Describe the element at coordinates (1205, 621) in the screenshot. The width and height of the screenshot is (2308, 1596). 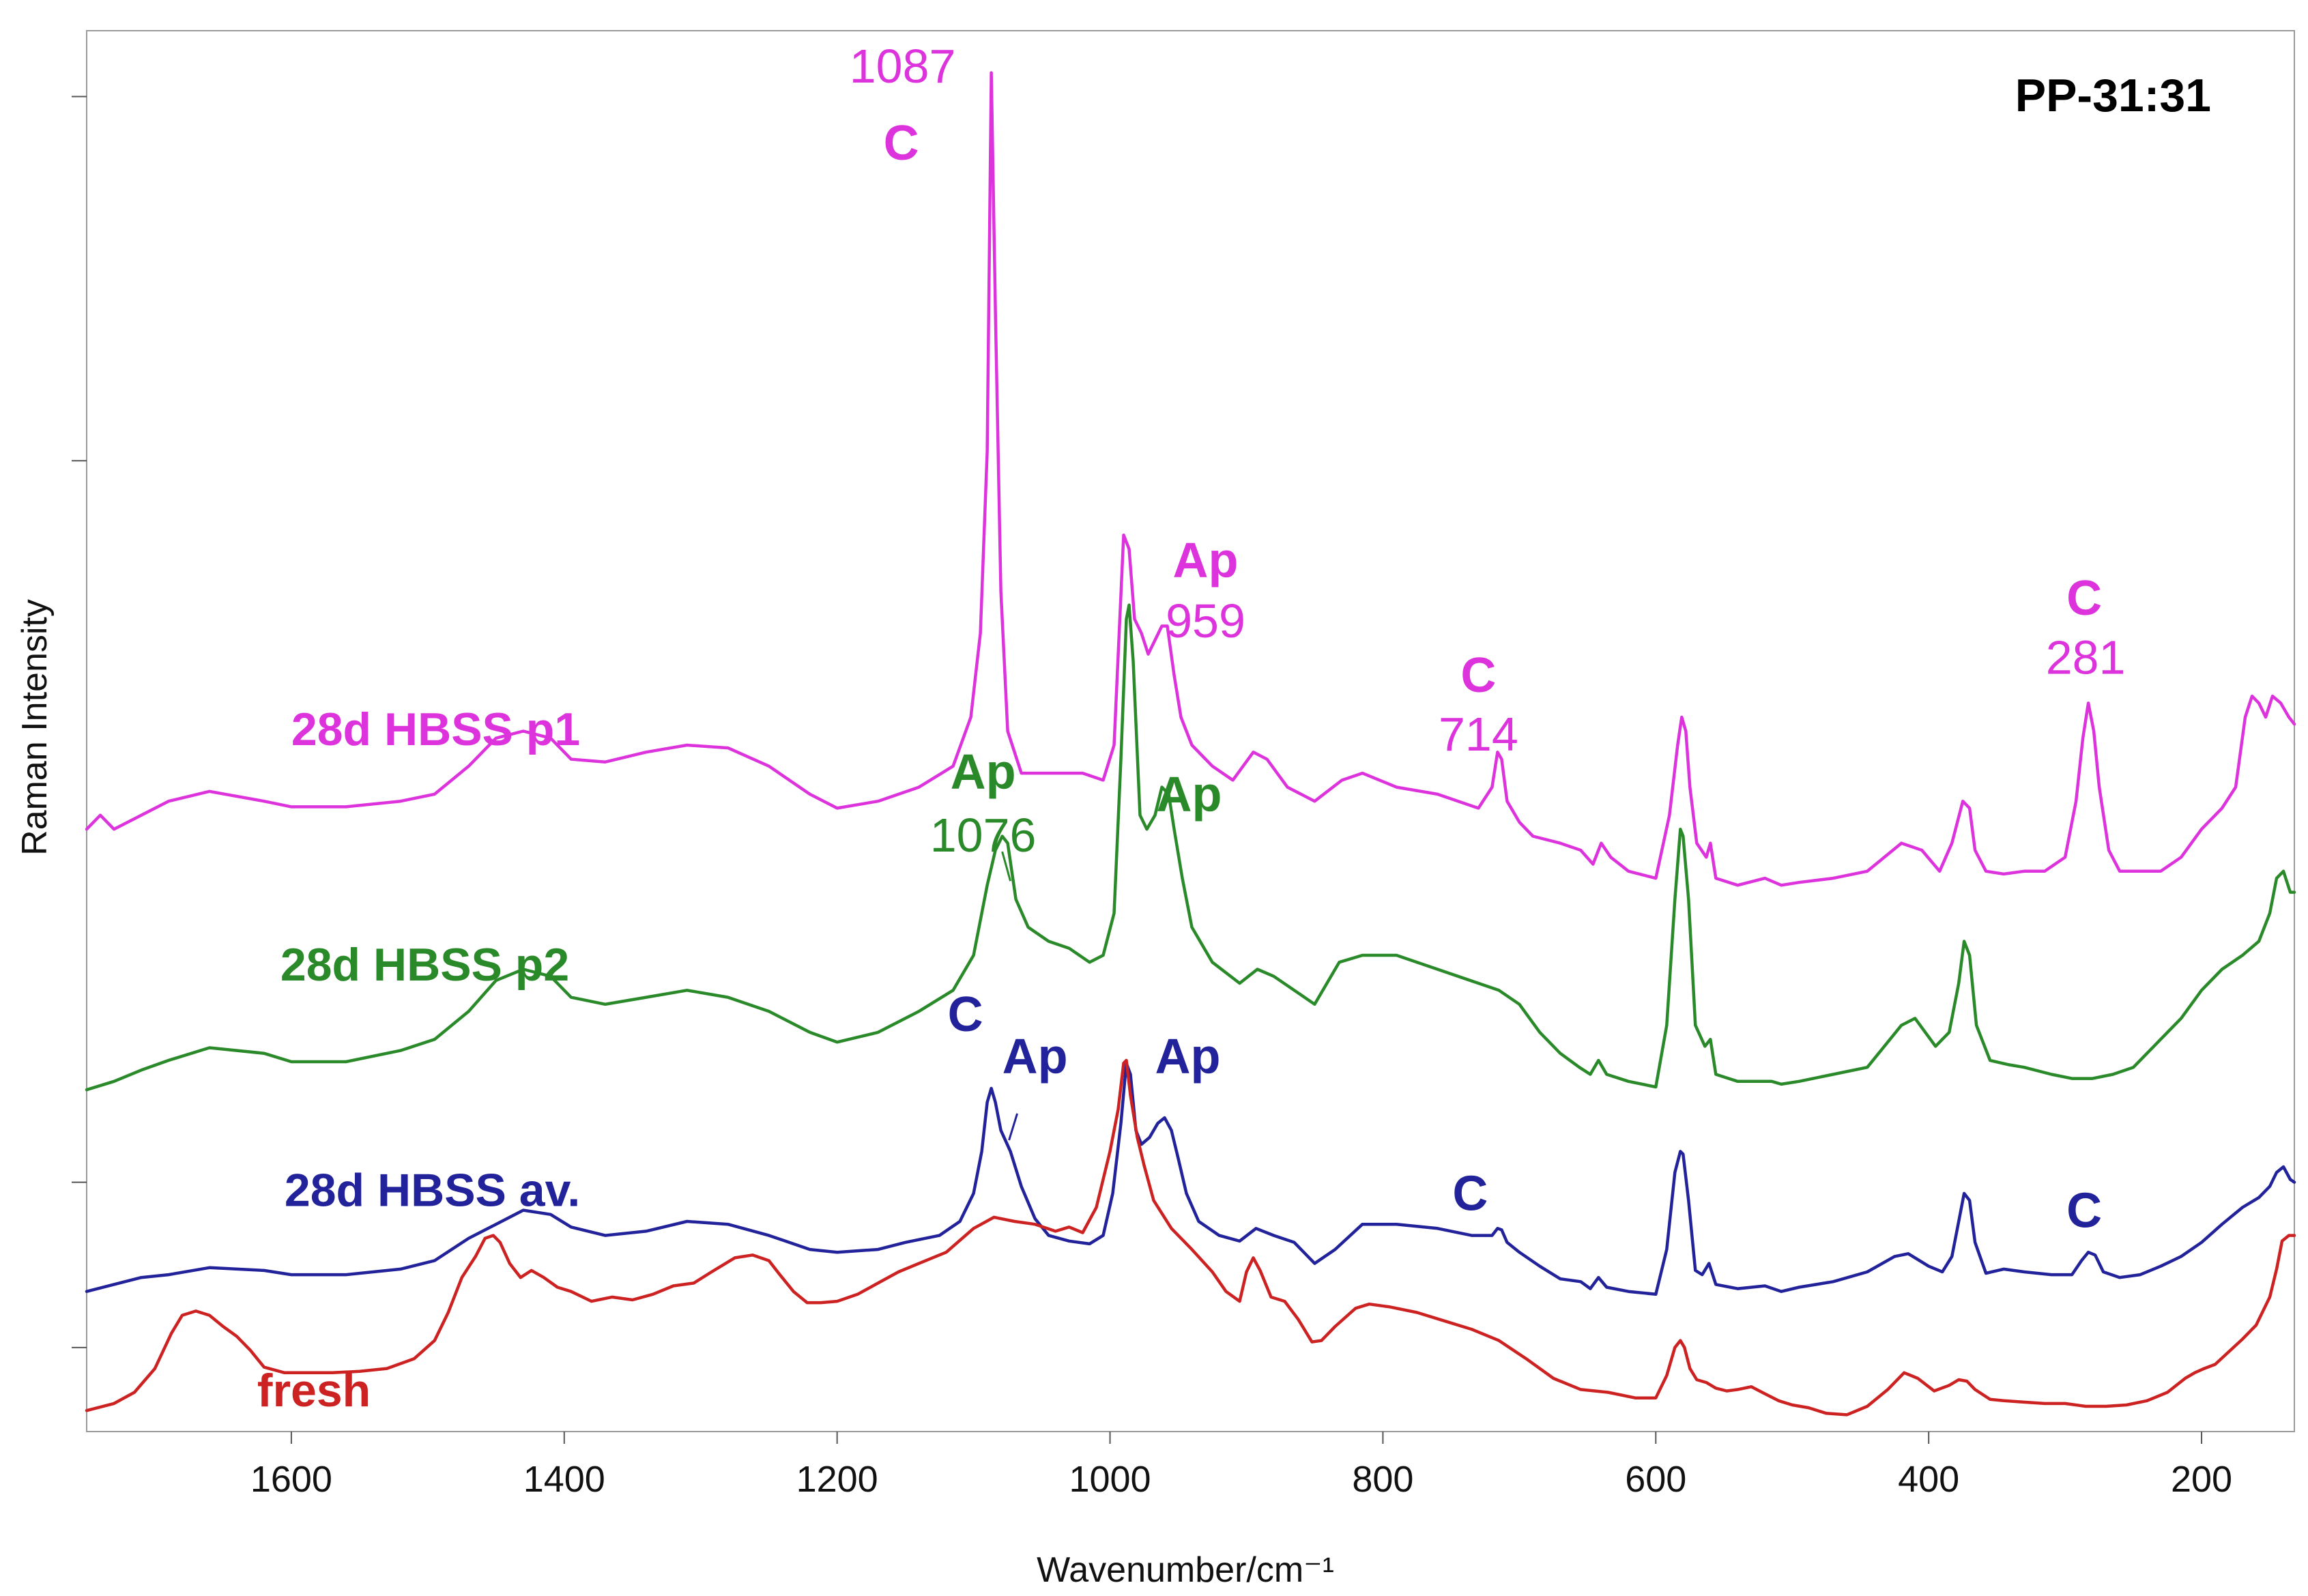
I see `peak-annotation: 959` at that location.